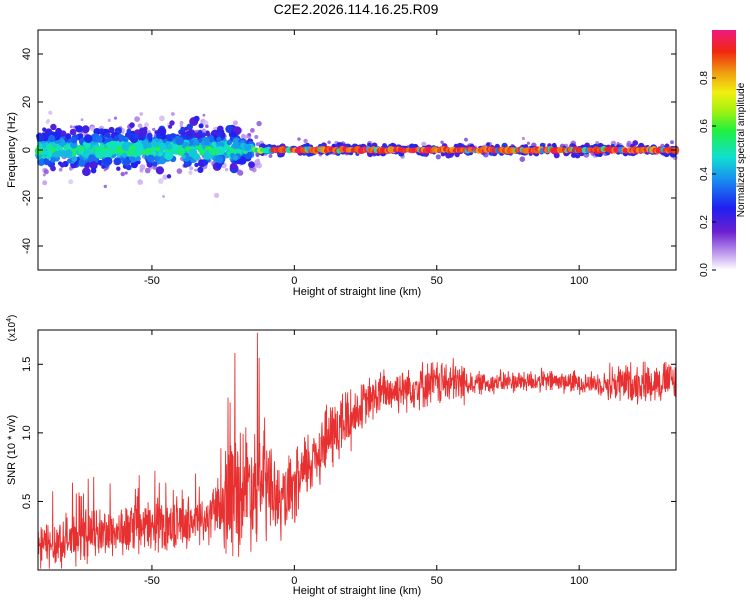 The image size is (750, 600). I want to click on colorbar-tick-label: 0.0, so click(704, 270).